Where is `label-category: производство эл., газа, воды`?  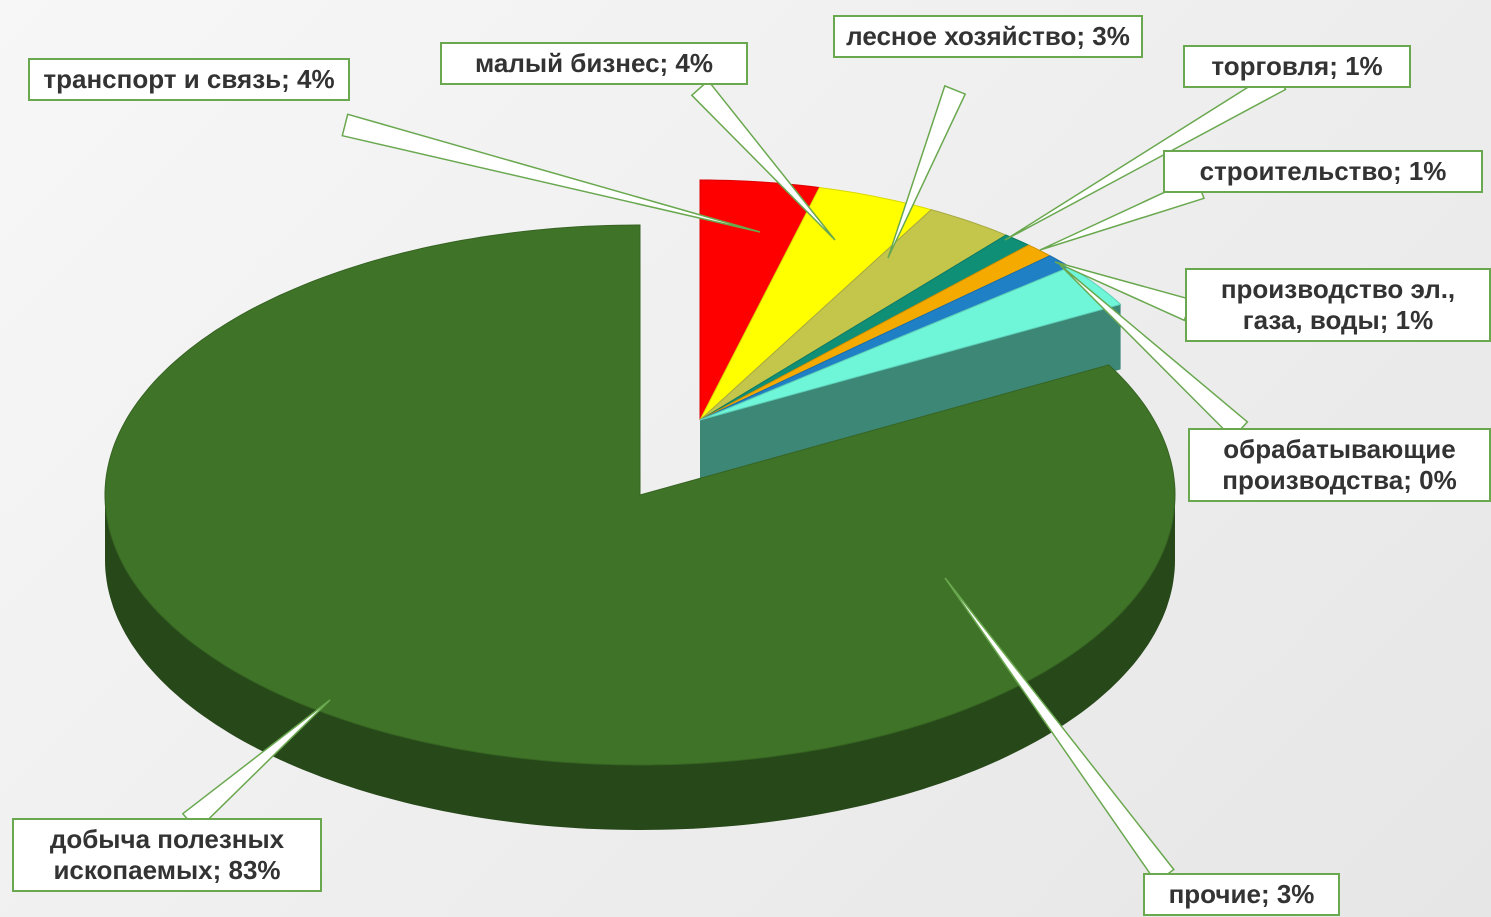 label-category: производство эл., газа, воды is located at coordinates (1338, 304).